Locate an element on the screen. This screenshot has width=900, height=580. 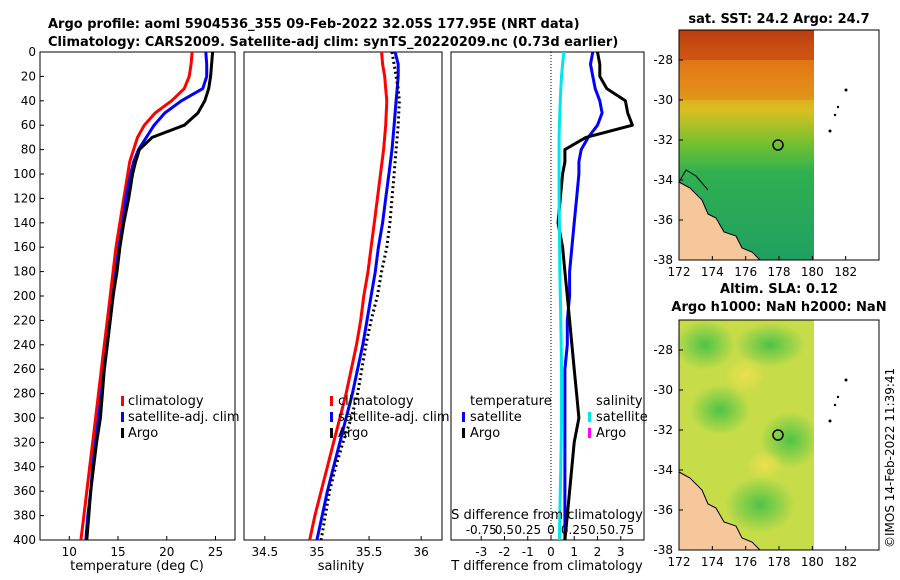
x-tick-label: 15 is located at coordinates (117, 552).